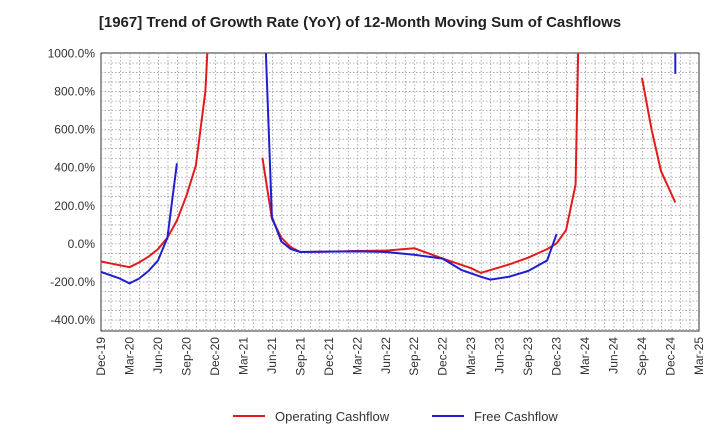 The width and height of the screenshot is (720, 440). I want to click on legend-swatch-free-cashflow, so click(448, 416).